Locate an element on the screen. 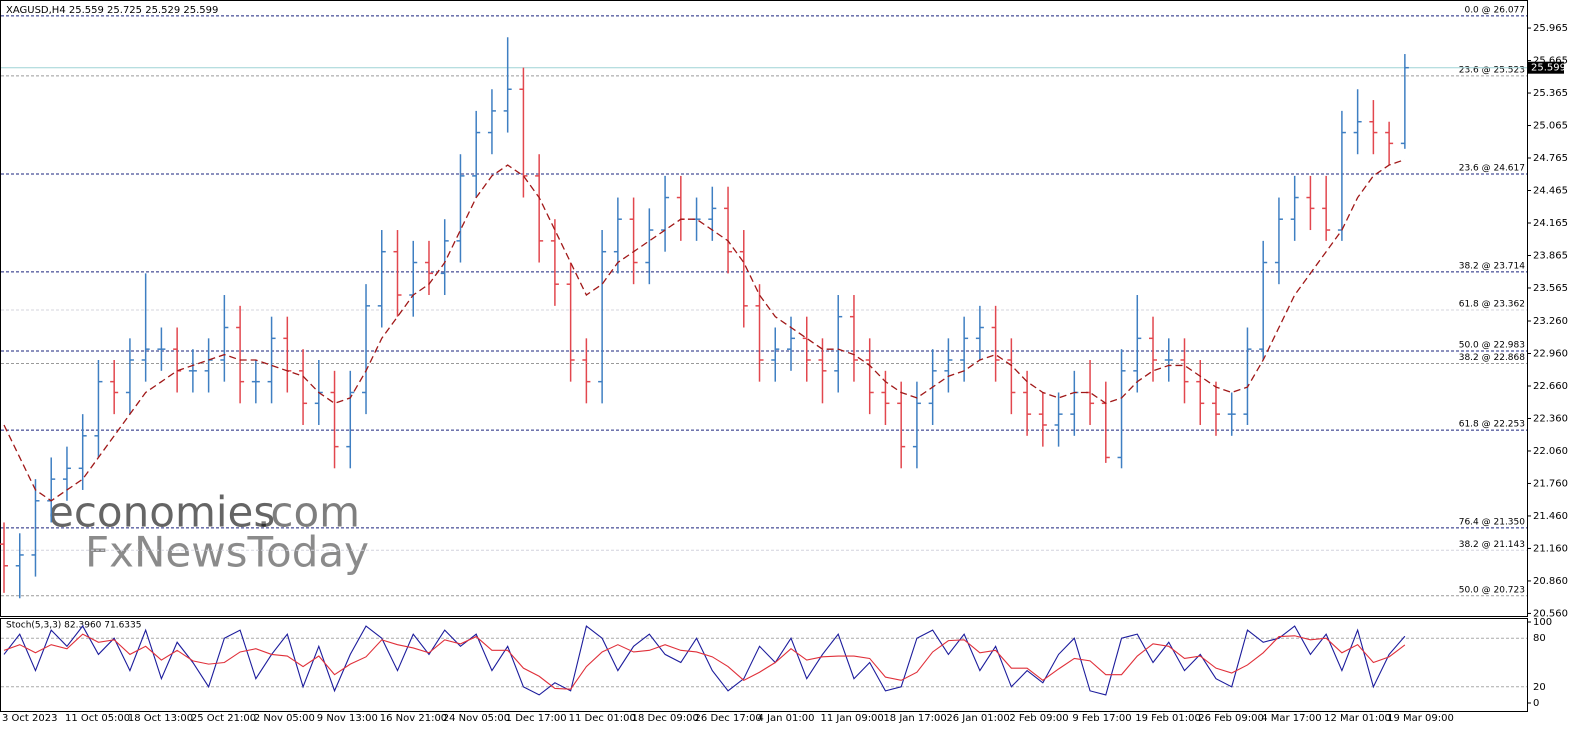 The width and height of the screenshot is (1596, 743). y-tick-label: 21.160 is located at coordinates (1550, 548).